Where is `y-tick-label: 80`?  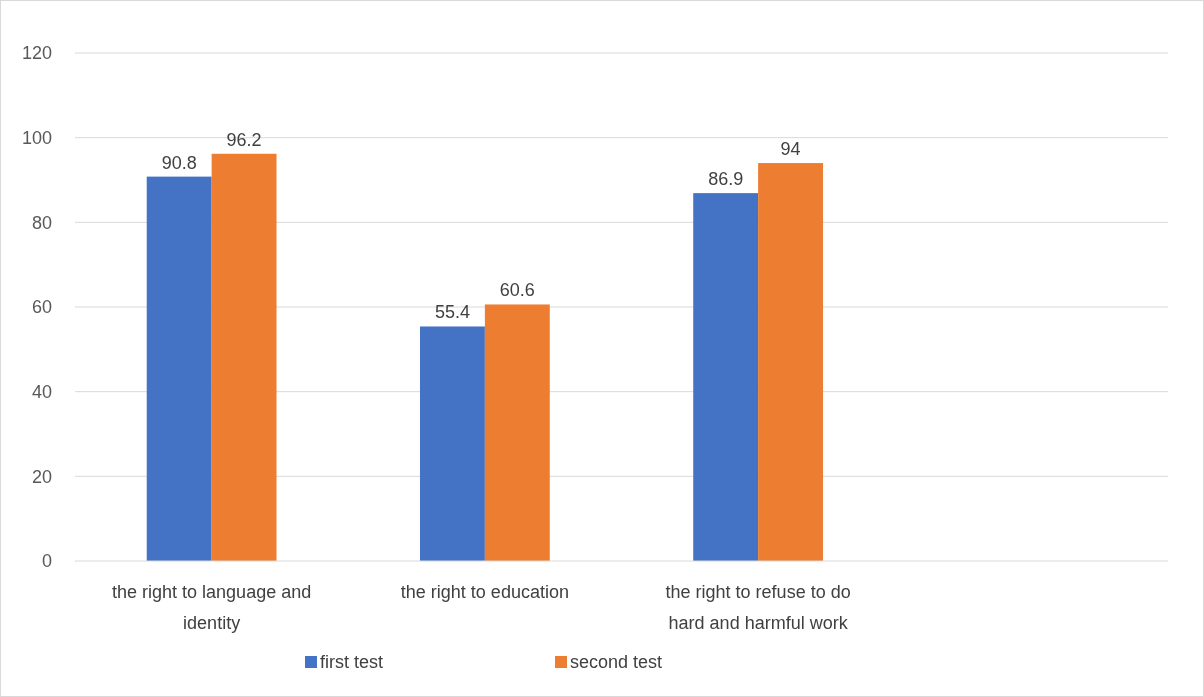
y-tick-label: 80 is located at coordinates (41, 222).